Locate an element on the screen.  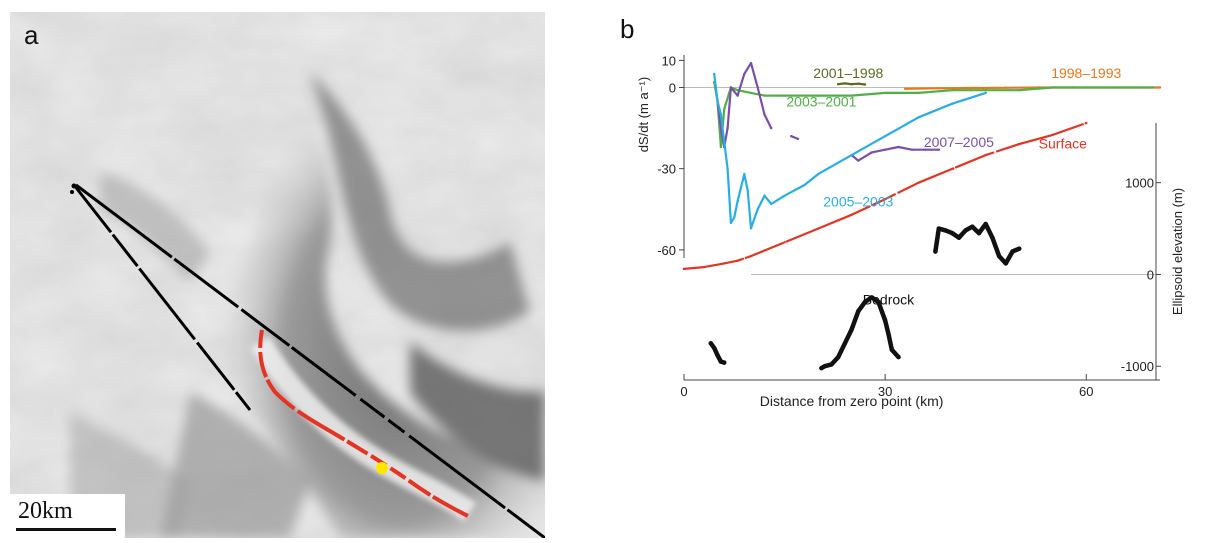
flight-track-north-segment is located at coordinates (162, 297).